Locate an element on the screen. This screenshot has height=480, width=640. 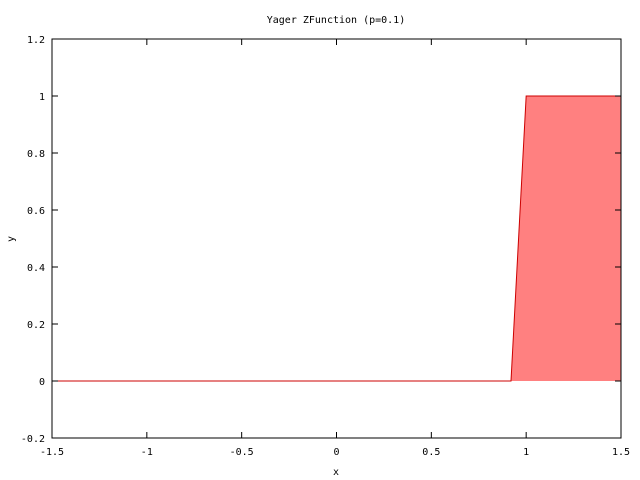
chart-title: Yager ZFunction (p=0.1) is located at coordinates (336, 20).